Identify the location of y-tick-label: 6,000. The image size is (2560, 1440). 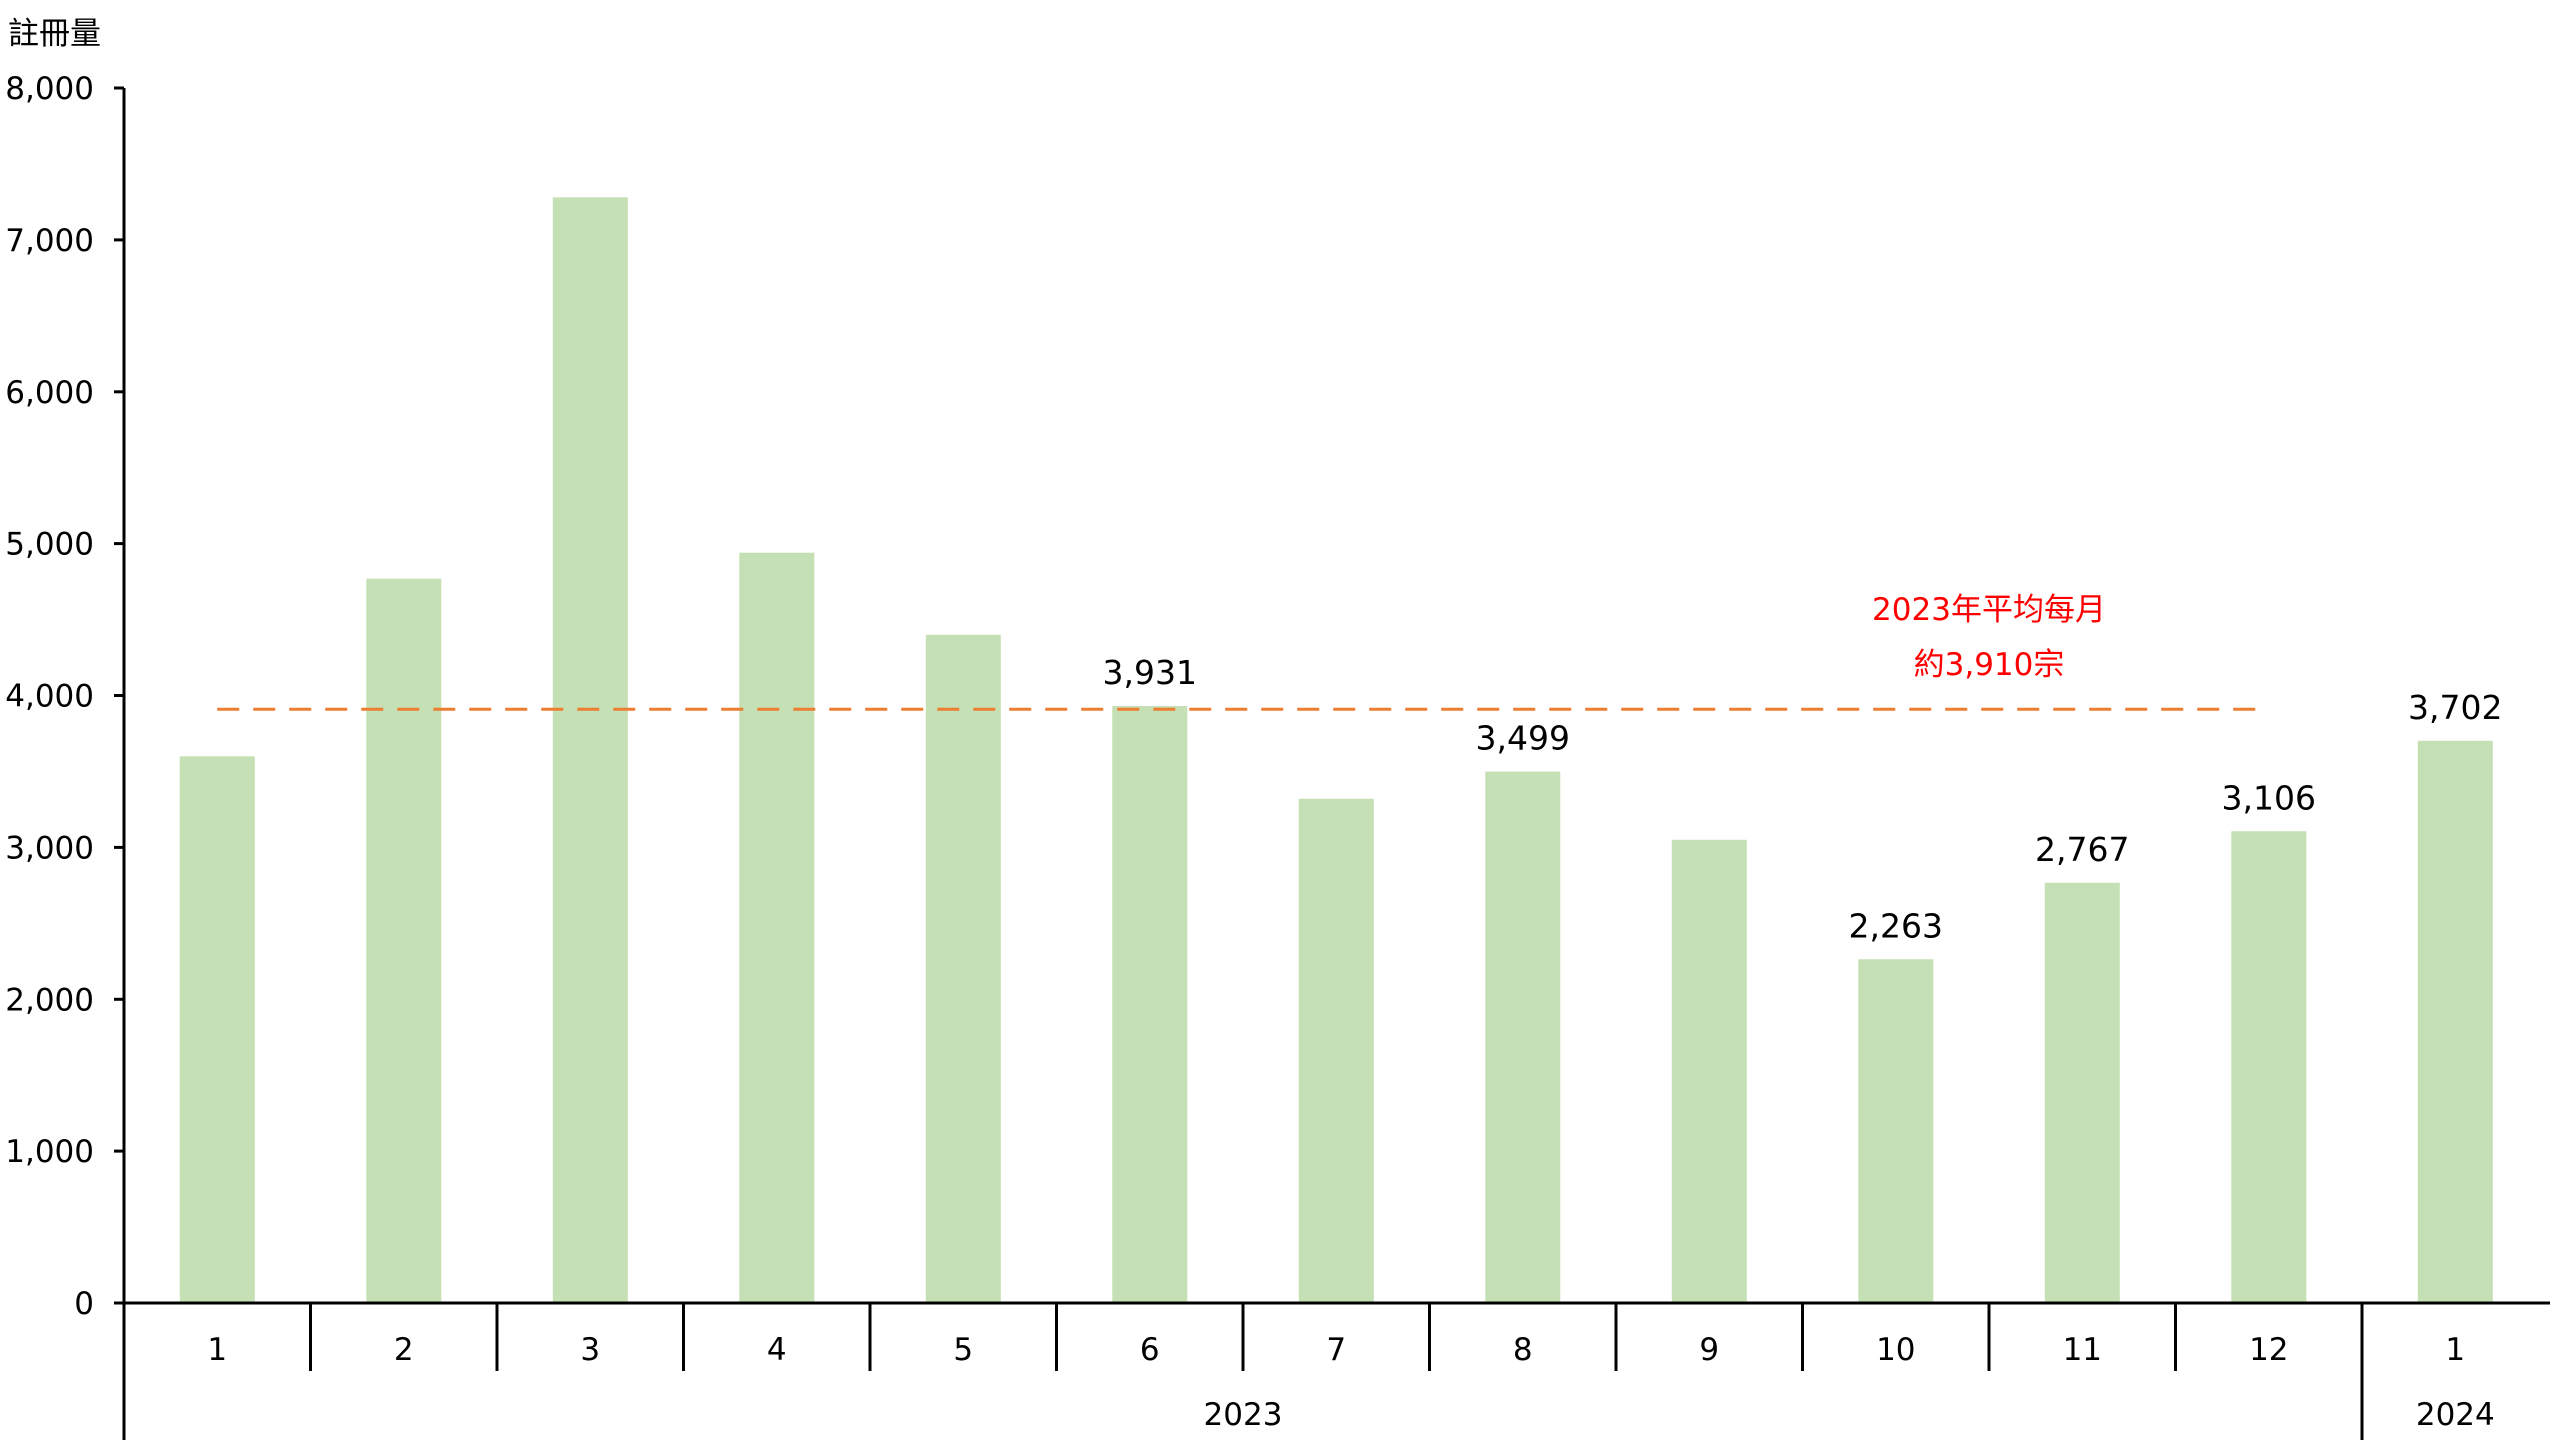
(49, 393).